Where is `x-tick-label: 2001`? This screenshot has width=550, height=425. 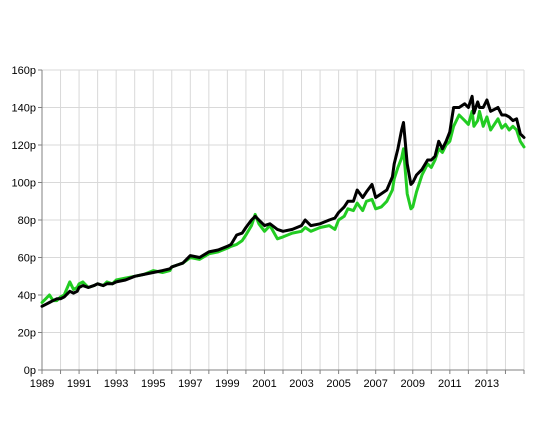
x-tick-label: 2001 is located at coordinates (264, 384).